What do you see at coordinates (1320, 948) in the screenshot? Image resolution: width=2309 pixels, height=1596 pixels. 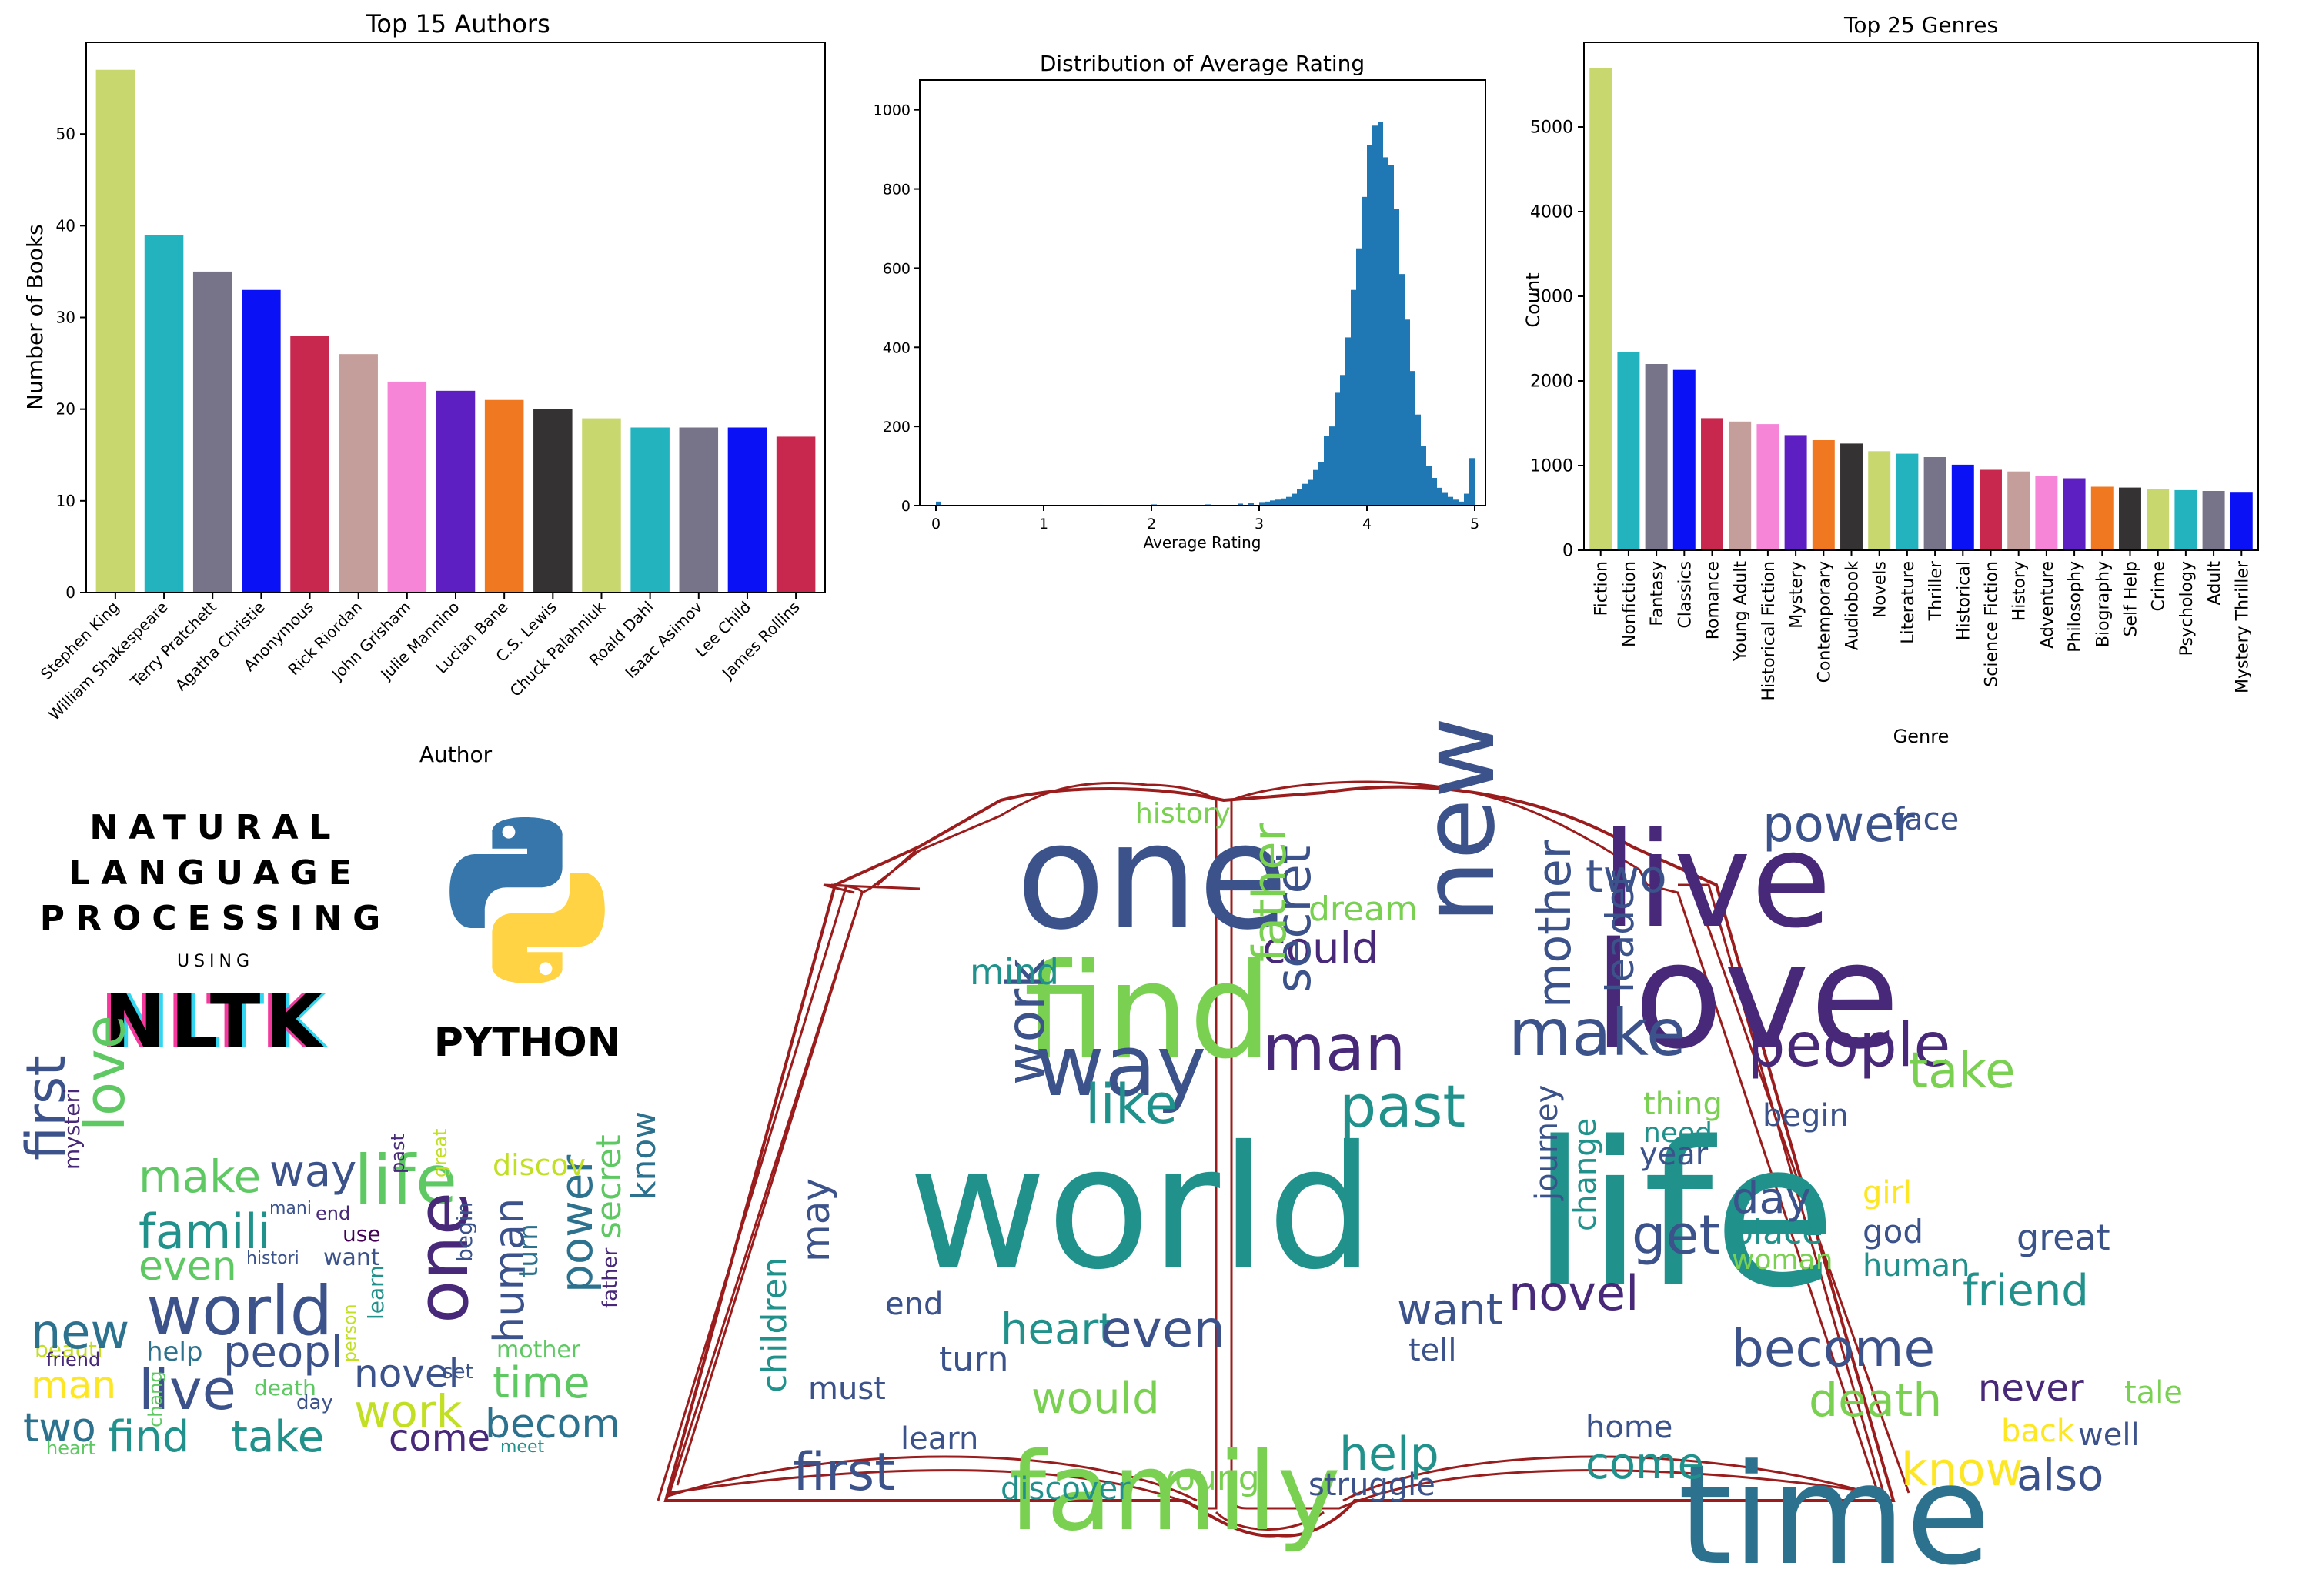 I see `cloud-word: could` at bounding box center [1320, 948].